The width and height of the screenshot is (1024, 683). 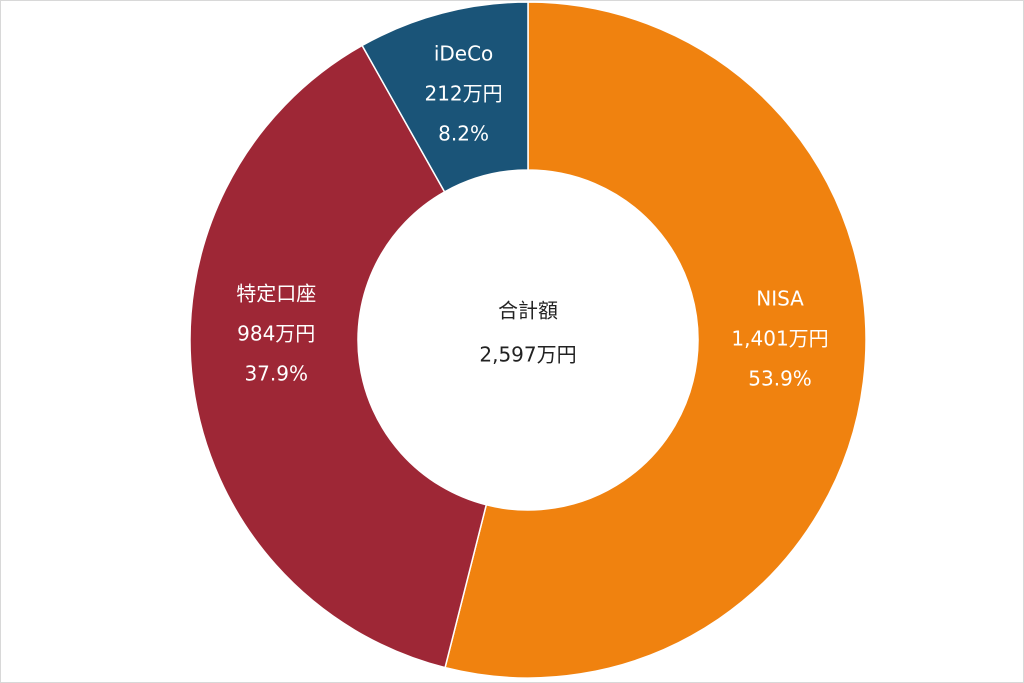 What do you see at coordinates (276, 334) in the screenshot?
I see `value-label: 984万円` at bounding box center [276, 334].